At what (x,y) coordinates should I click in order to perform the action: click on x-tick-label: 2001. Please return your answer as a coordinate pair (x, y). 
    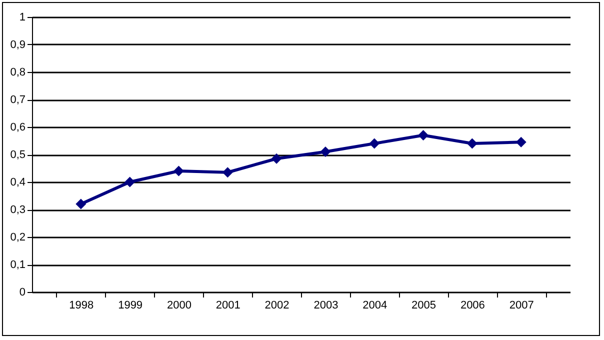
    Looking at the image, I should click on (228, 306).